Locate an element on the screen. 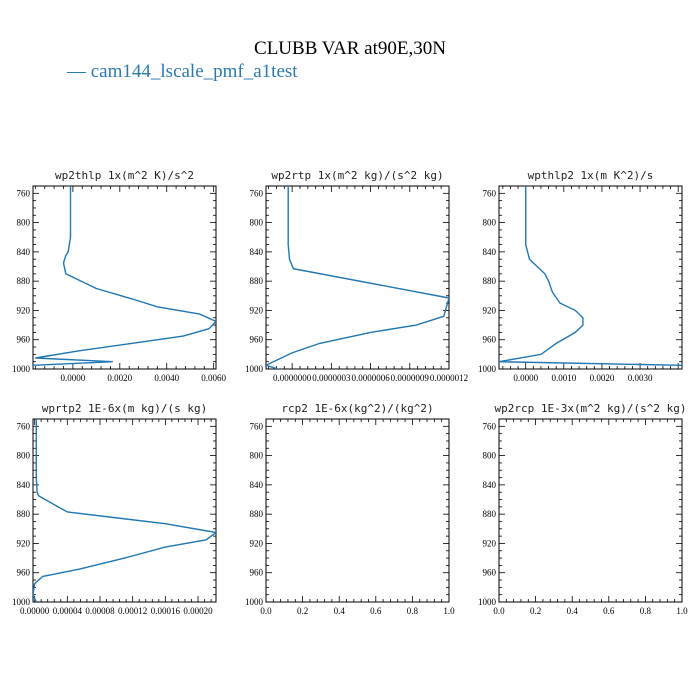 Image resolution: width=700 pixels, height=700 pixels. x-tick-label: 0.0060 is located at coordinates (213, 378).